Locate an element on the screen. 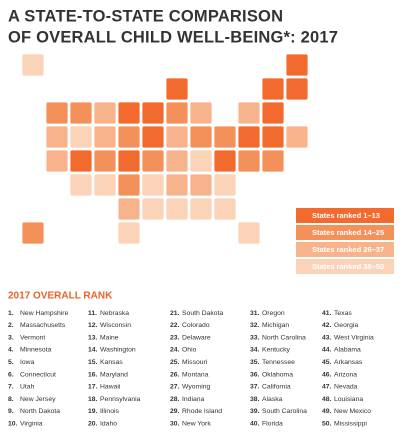 This screenshot has height=442, width=400. rank-number: 26. is located at coordinates (175, 374).